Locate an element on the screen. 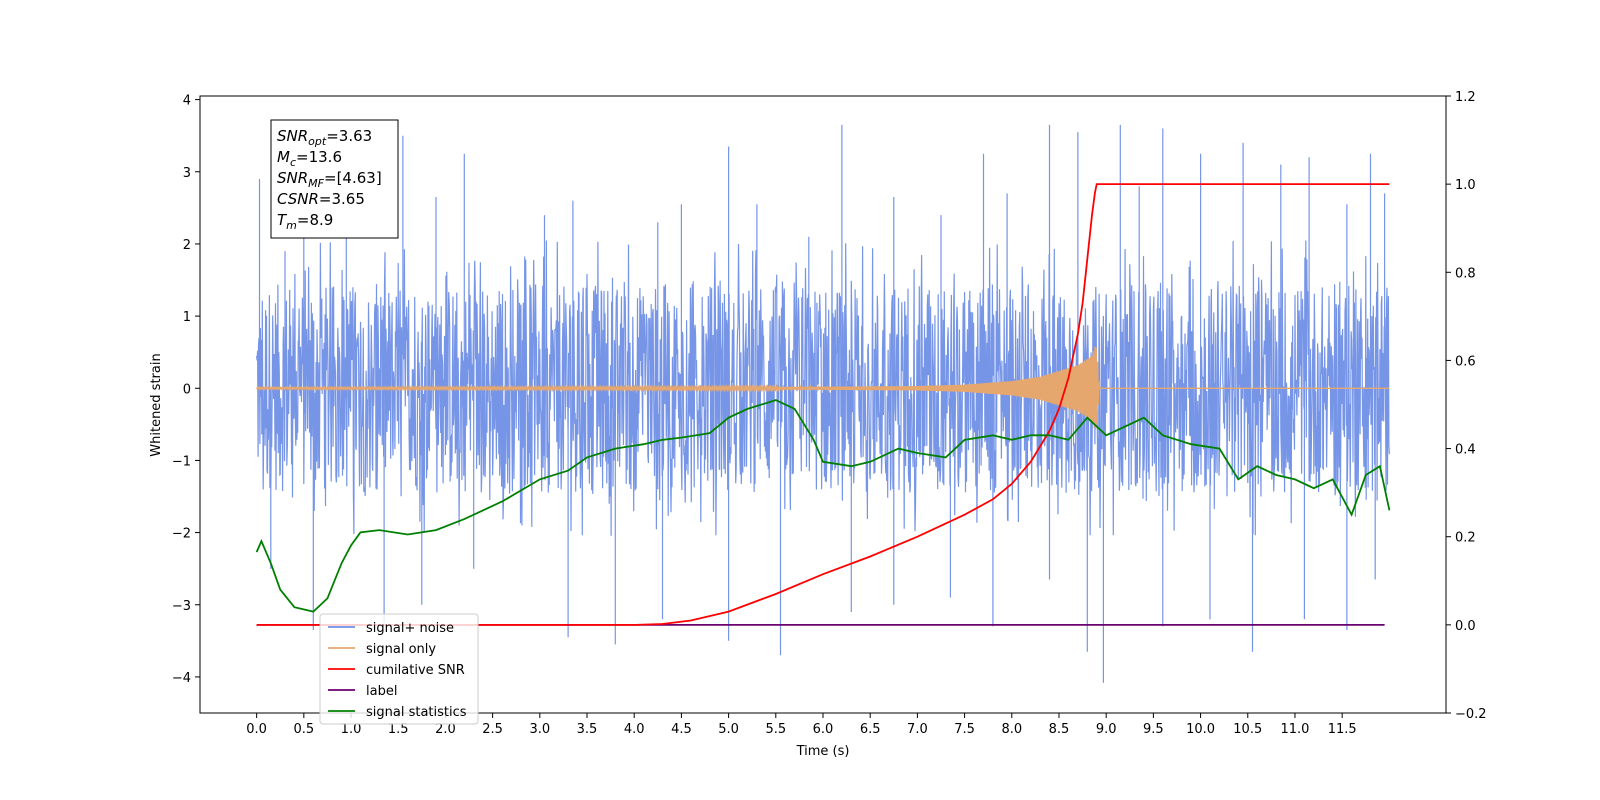 Image resolution: width=1600 pixels, height=800 pixels. annotation-line: CSNR=3.65 is located at coordinates (321, 199).